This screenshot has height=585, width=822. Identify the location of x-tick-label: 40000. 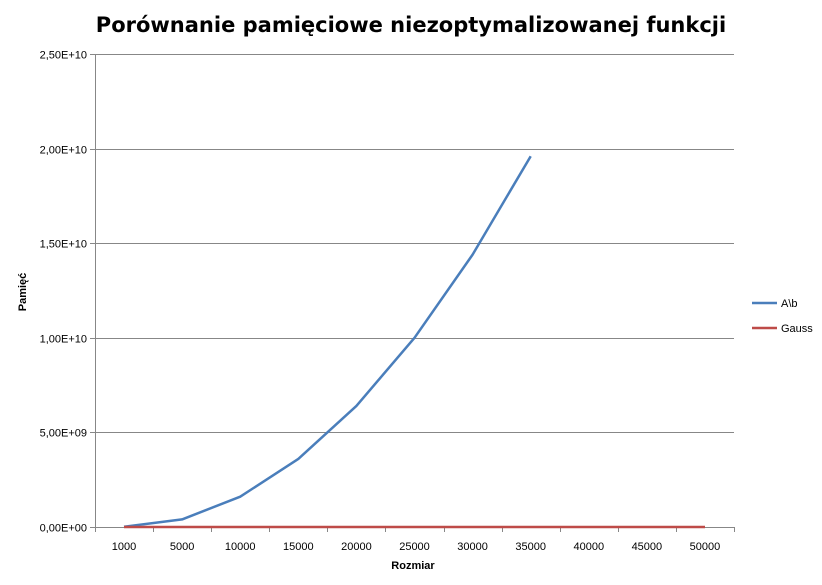
(588, 547).